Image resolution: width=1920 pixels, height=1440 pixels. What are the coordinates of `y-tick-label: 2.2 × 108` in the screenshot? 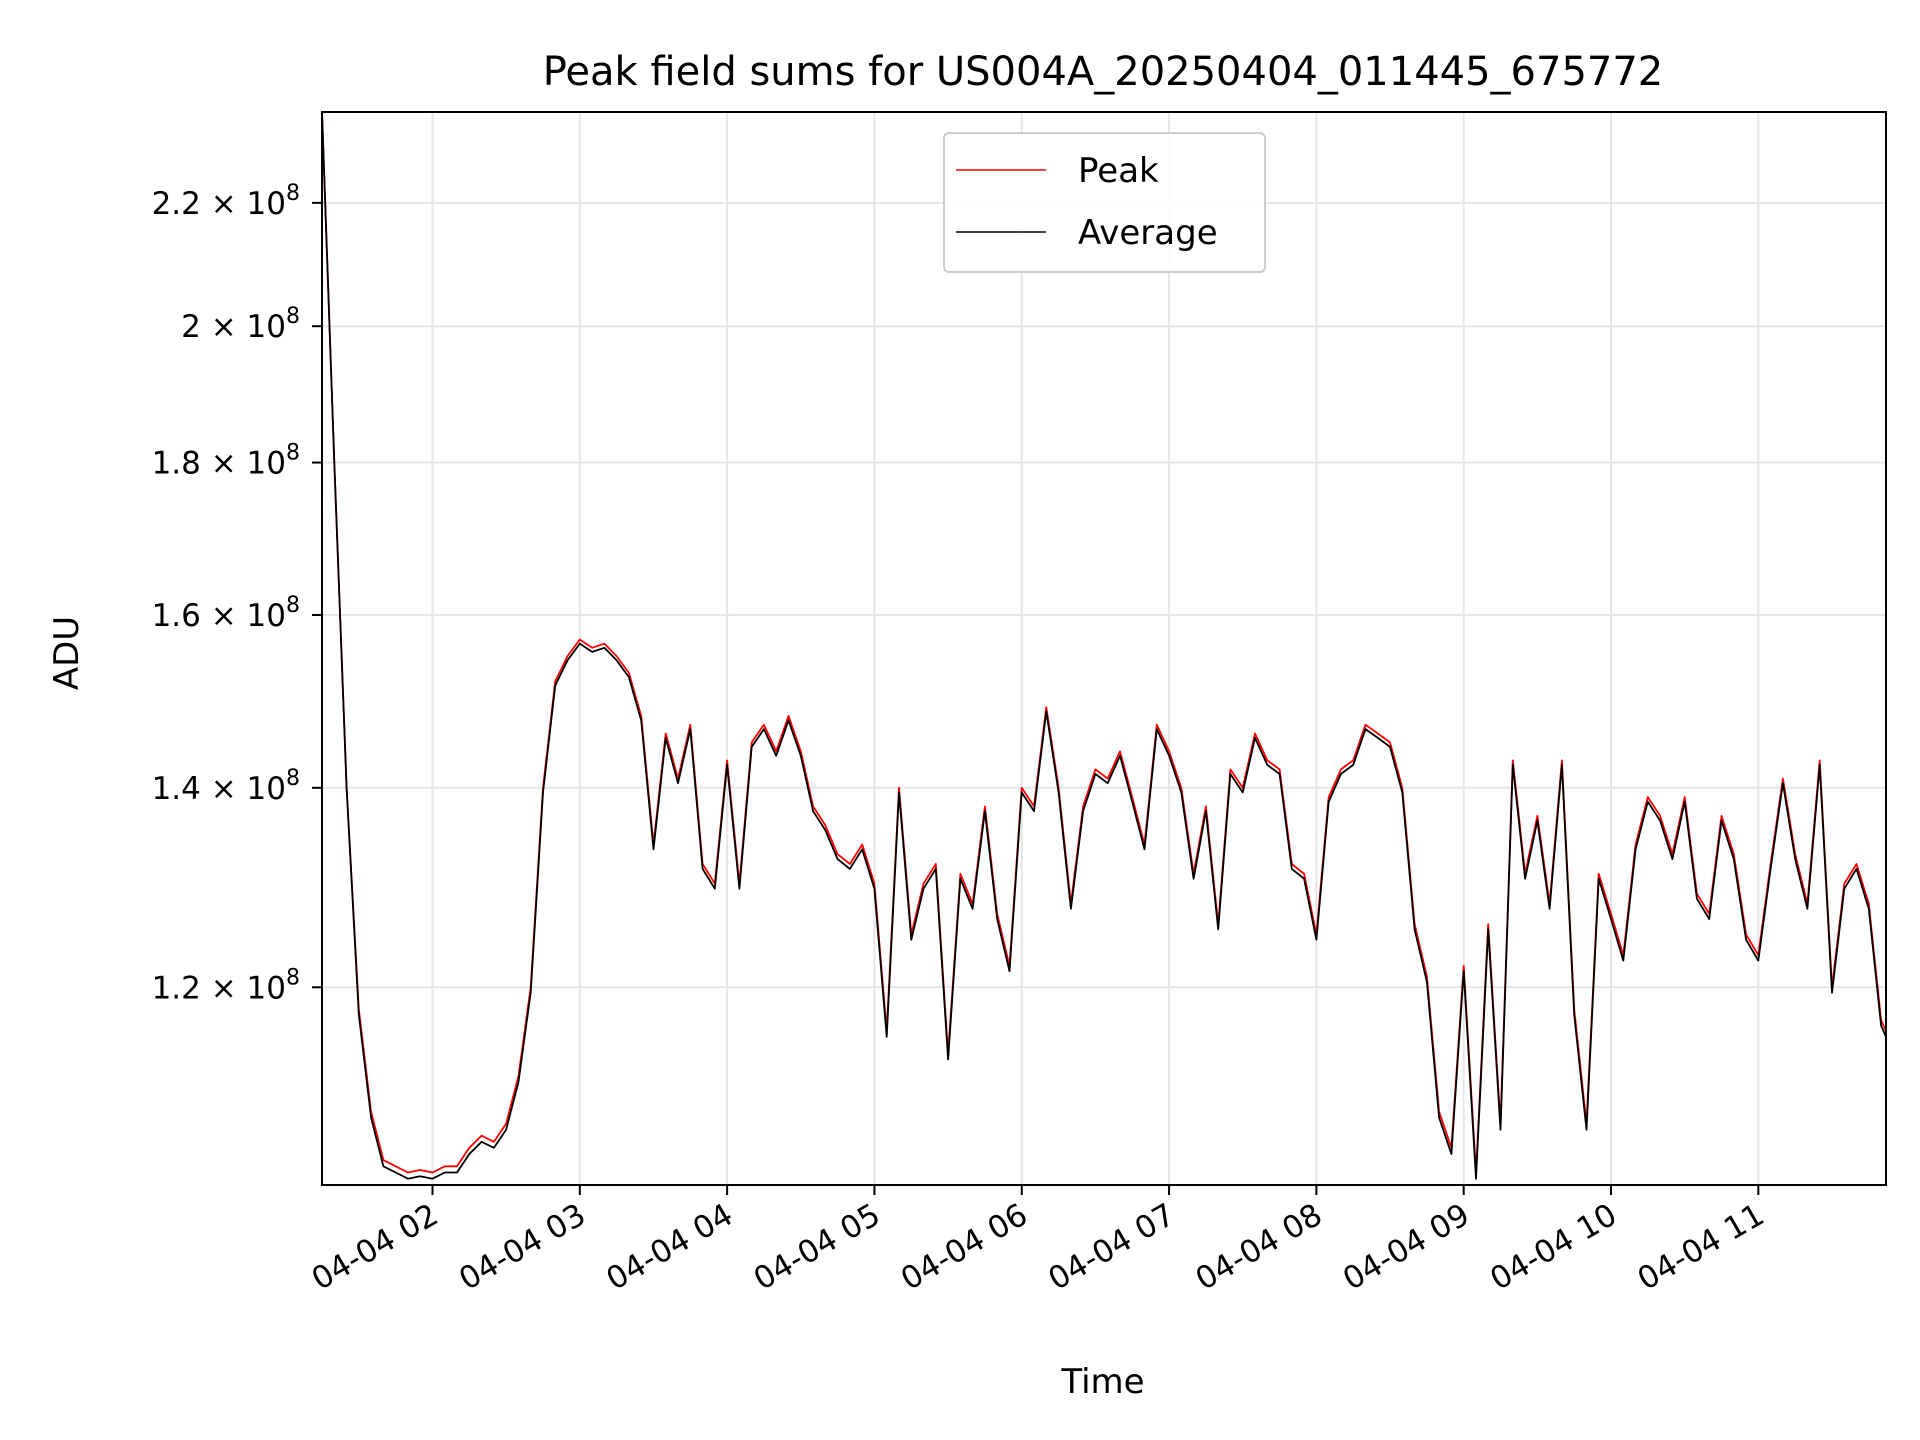 It's located at (226, 201).